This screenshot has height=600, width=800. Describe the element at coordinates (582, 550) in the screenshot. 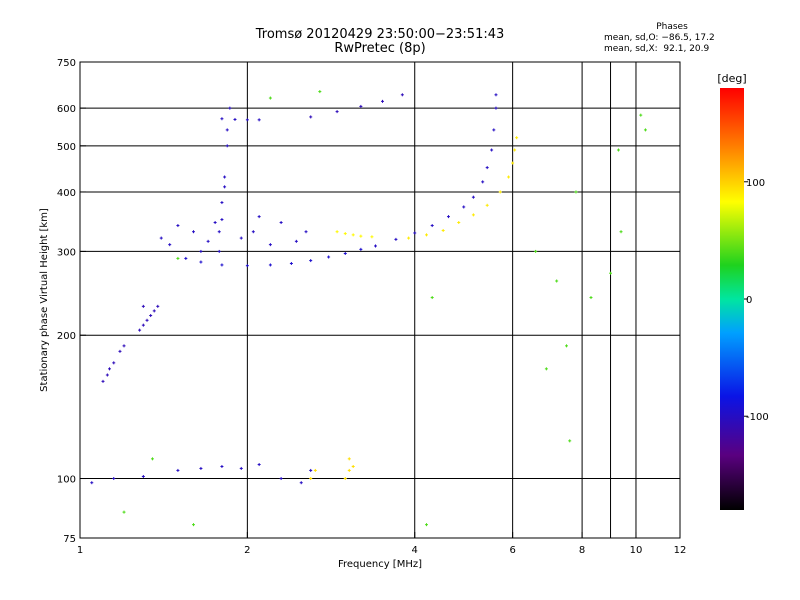

I see `x-tick-label: 8` at that location.